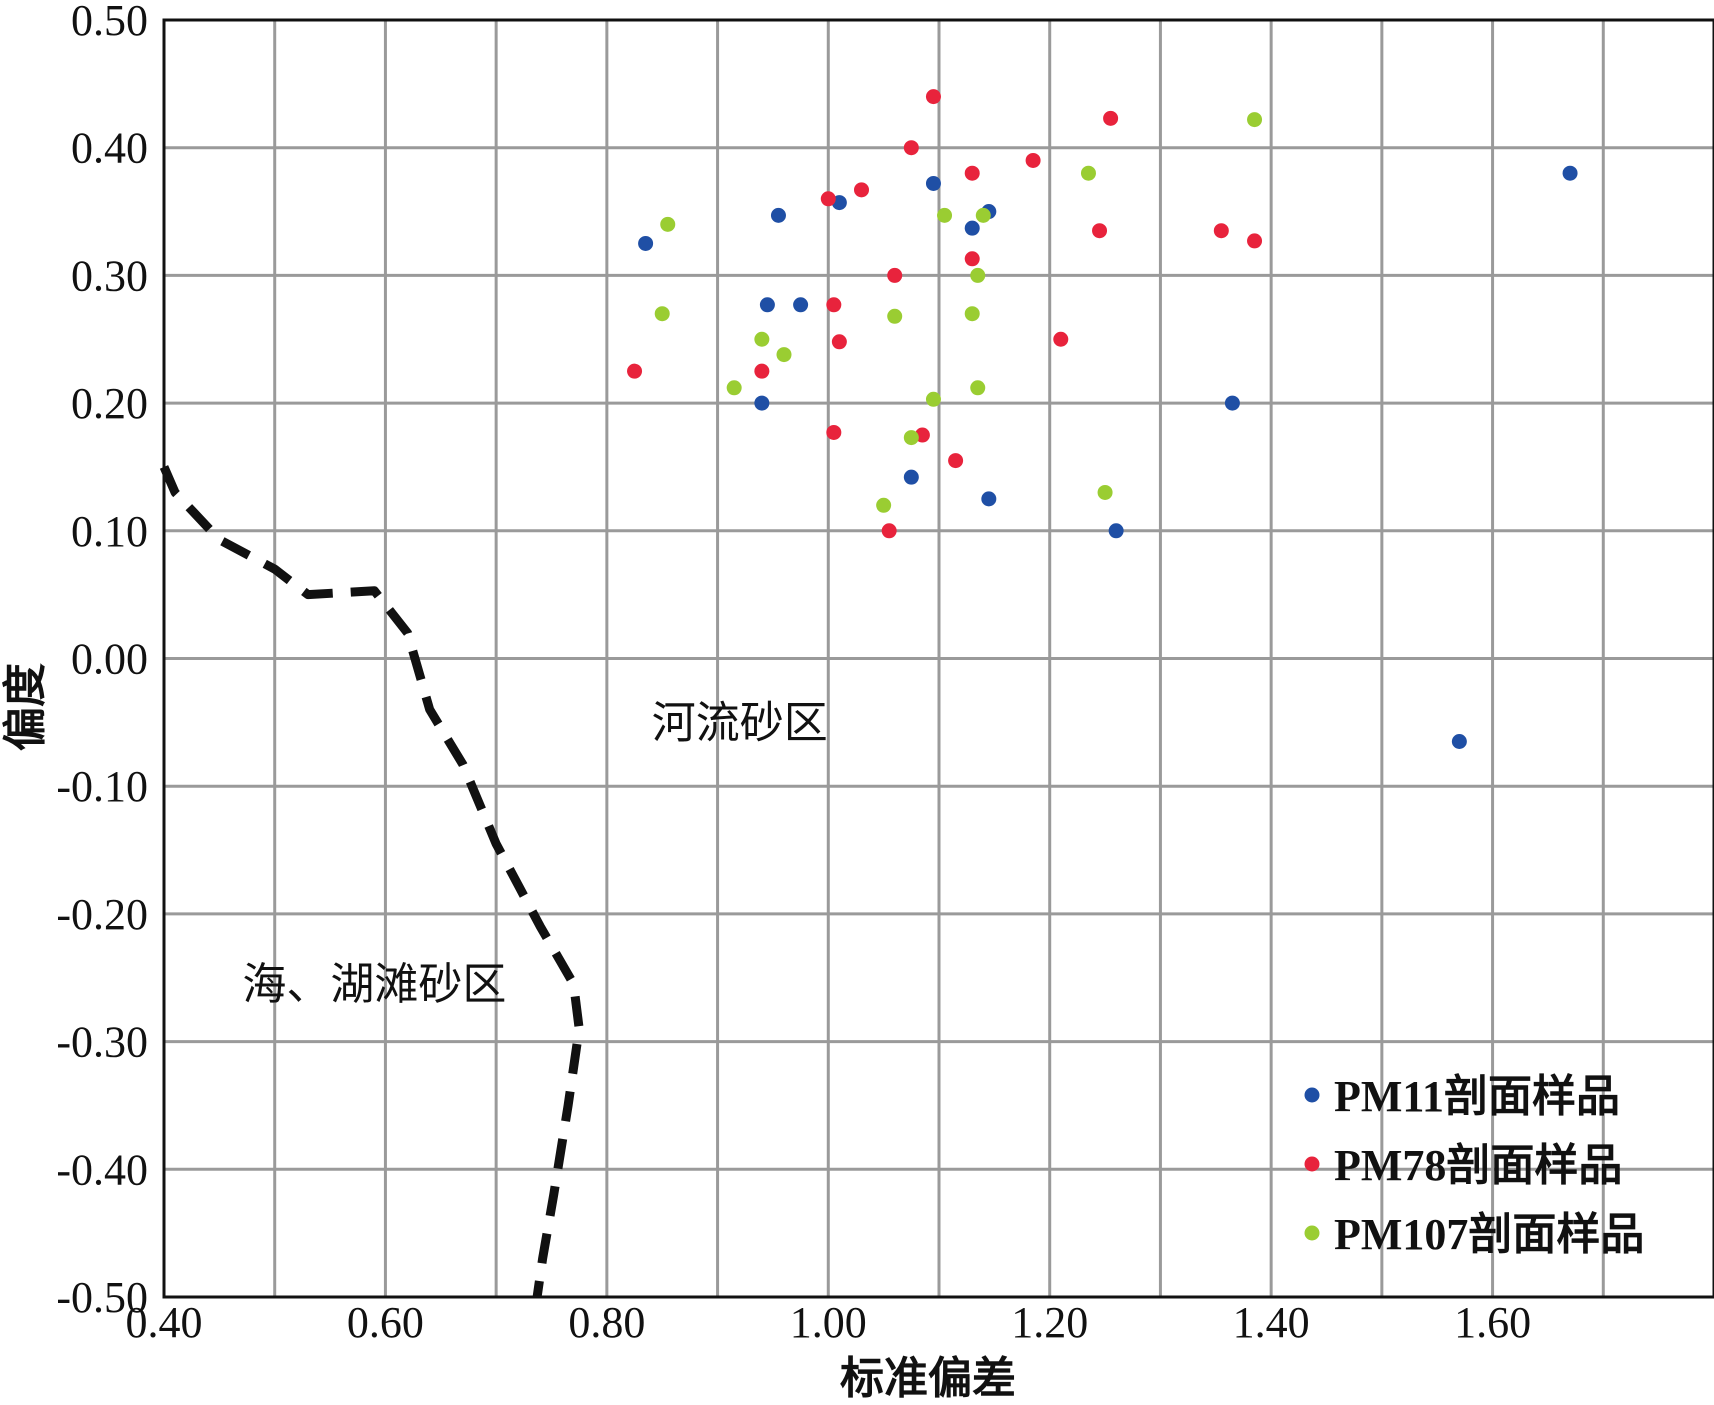 This screenshot has width=1714, height=1405. Describe the element at coordinates (928, 1378) in the screenshot. I see `x-axis-title: 标准偏差` at that location.